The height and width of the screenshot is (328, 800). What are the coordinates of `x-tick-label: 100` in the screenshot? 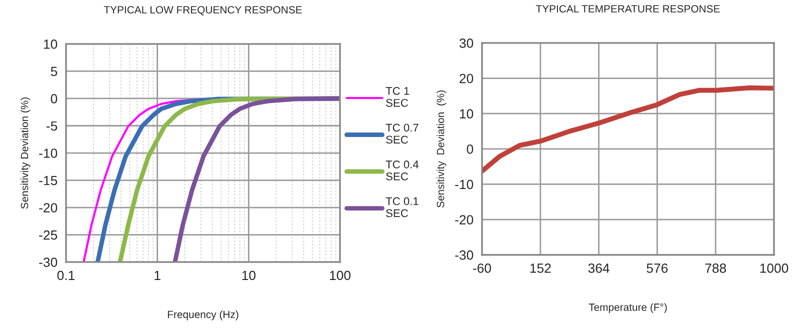 It's located at (340, 275).